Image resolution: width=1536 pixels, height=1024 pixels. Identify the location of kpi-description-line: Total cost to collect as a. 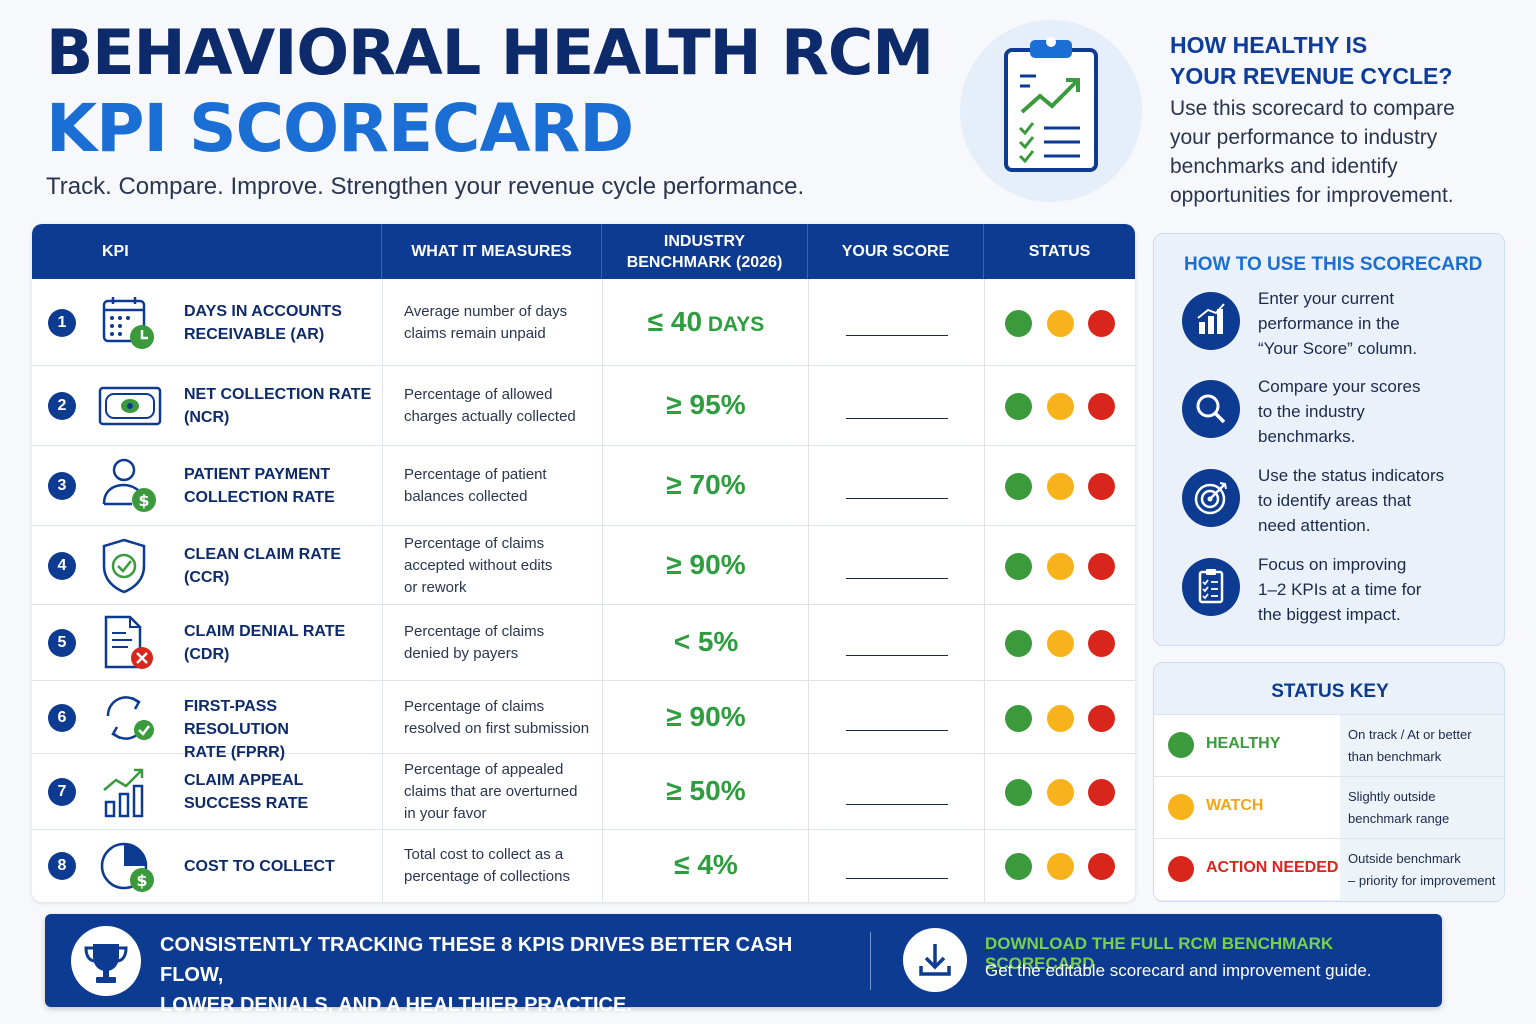
(484, 854).